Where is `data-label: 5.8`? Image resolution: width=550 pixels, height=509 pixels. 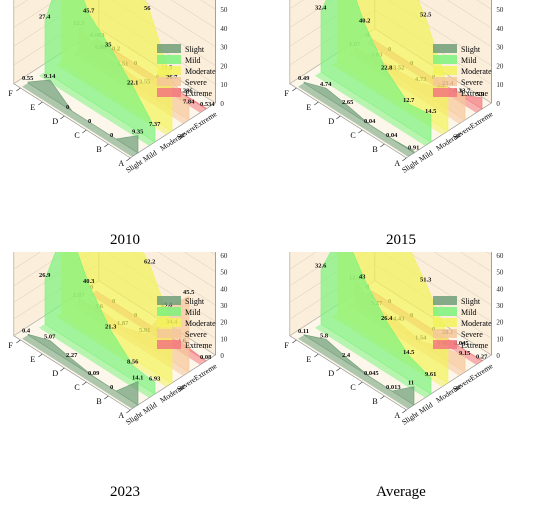 data-label: 5.8 is located at coordinates (324, 335).